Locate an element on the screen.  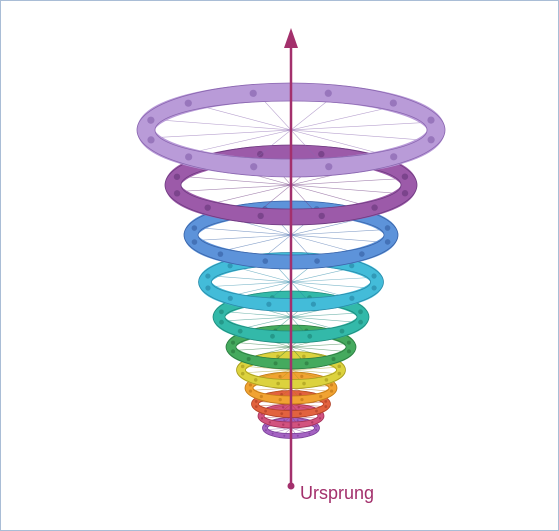
axis is located at coordinates (291, 259).